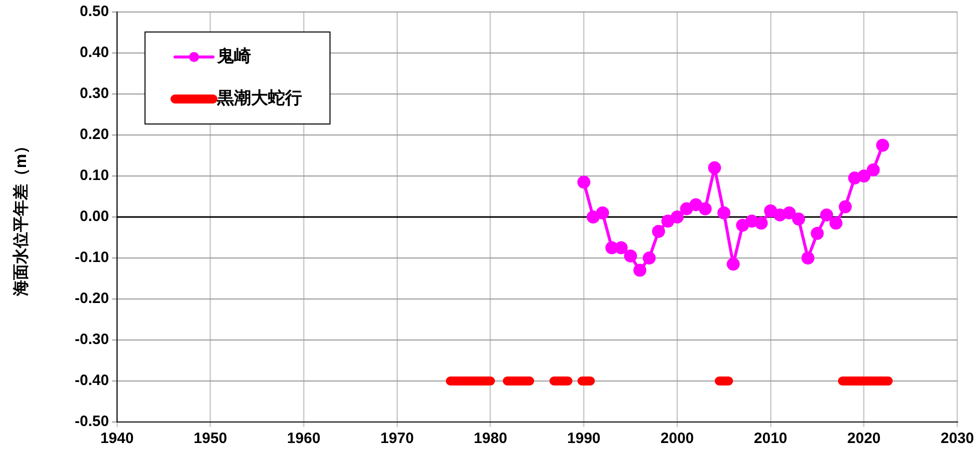 The image size is (977, 455). I want to click on y-tick-label: -0.50, so click(91, 421).